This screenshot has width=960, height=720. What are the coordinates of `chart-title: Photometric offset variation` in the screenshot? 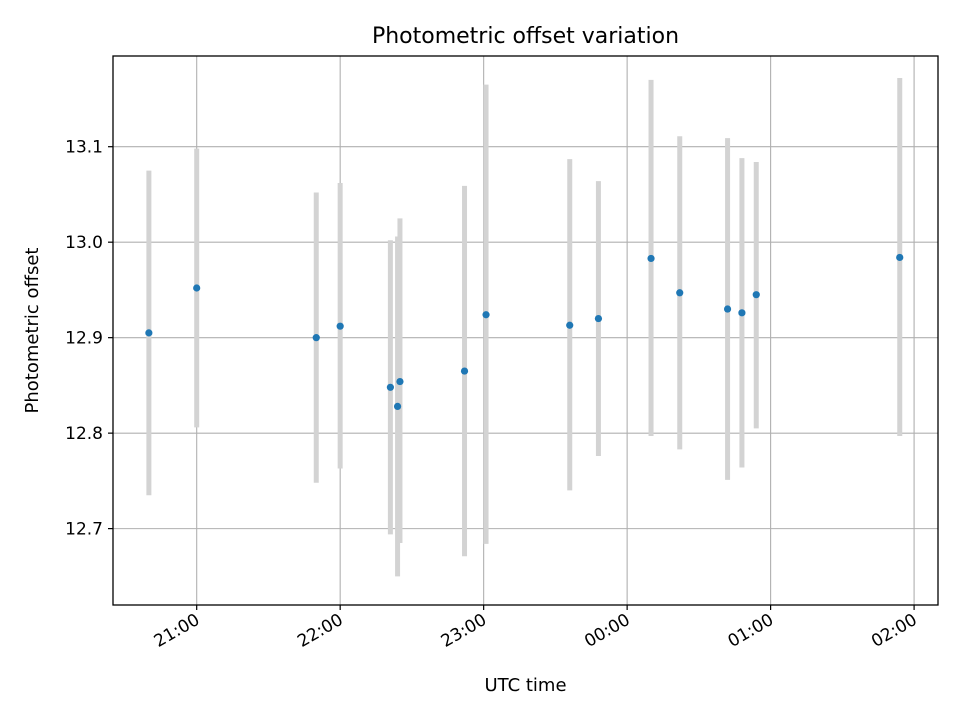 It's located at (525, 36).